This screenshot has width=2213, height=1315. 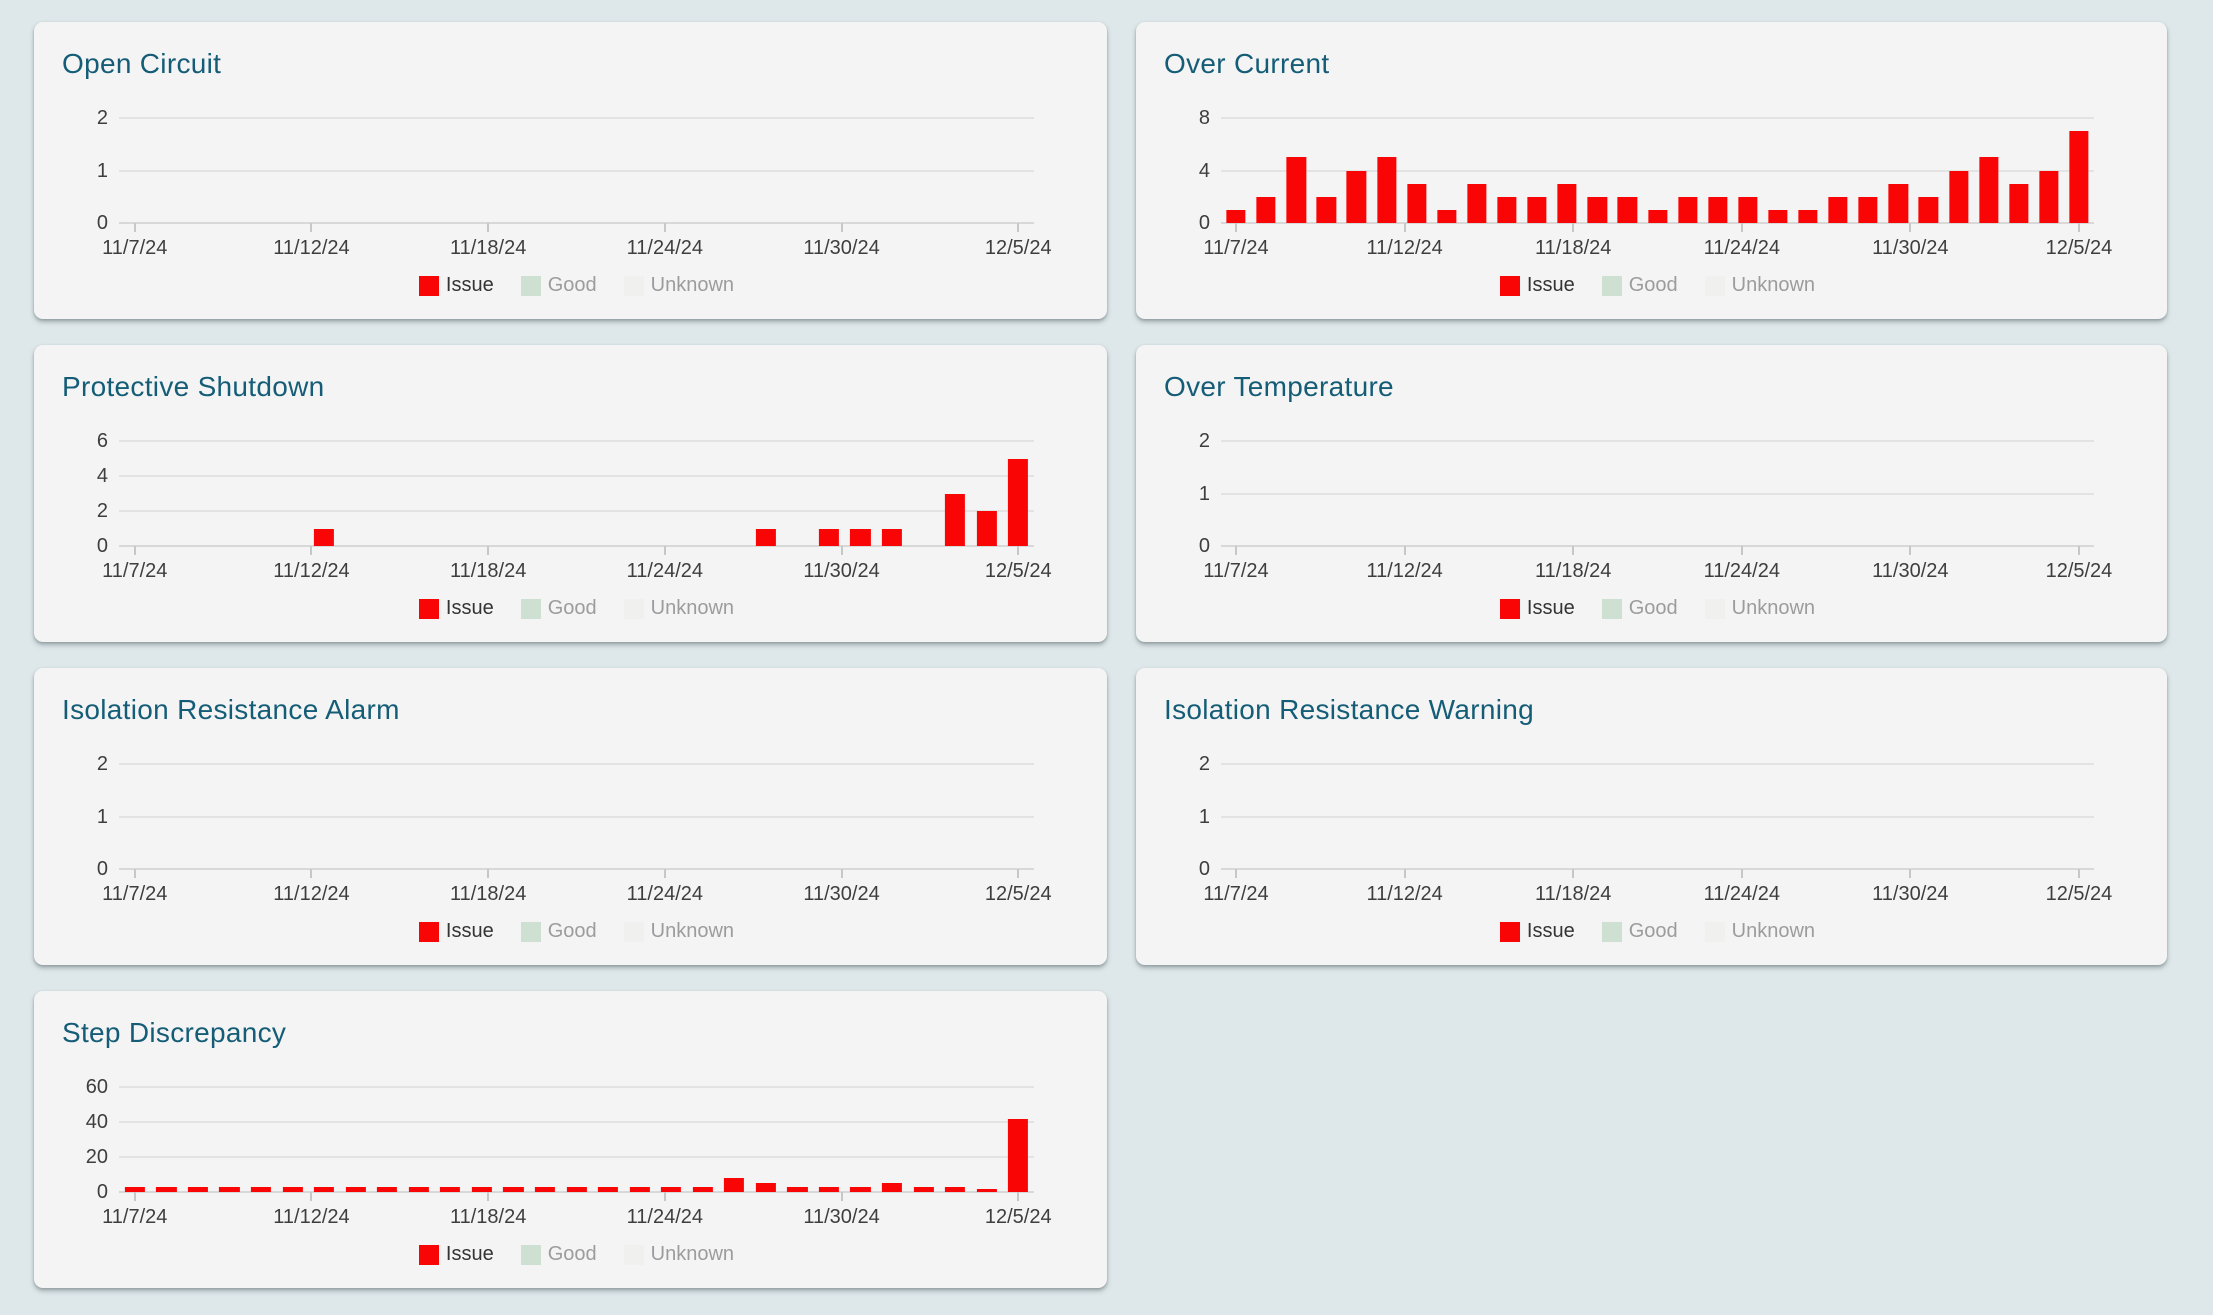 I want to click on x-axis-tick-label: 11/12/24, so click(x=311, y=894).